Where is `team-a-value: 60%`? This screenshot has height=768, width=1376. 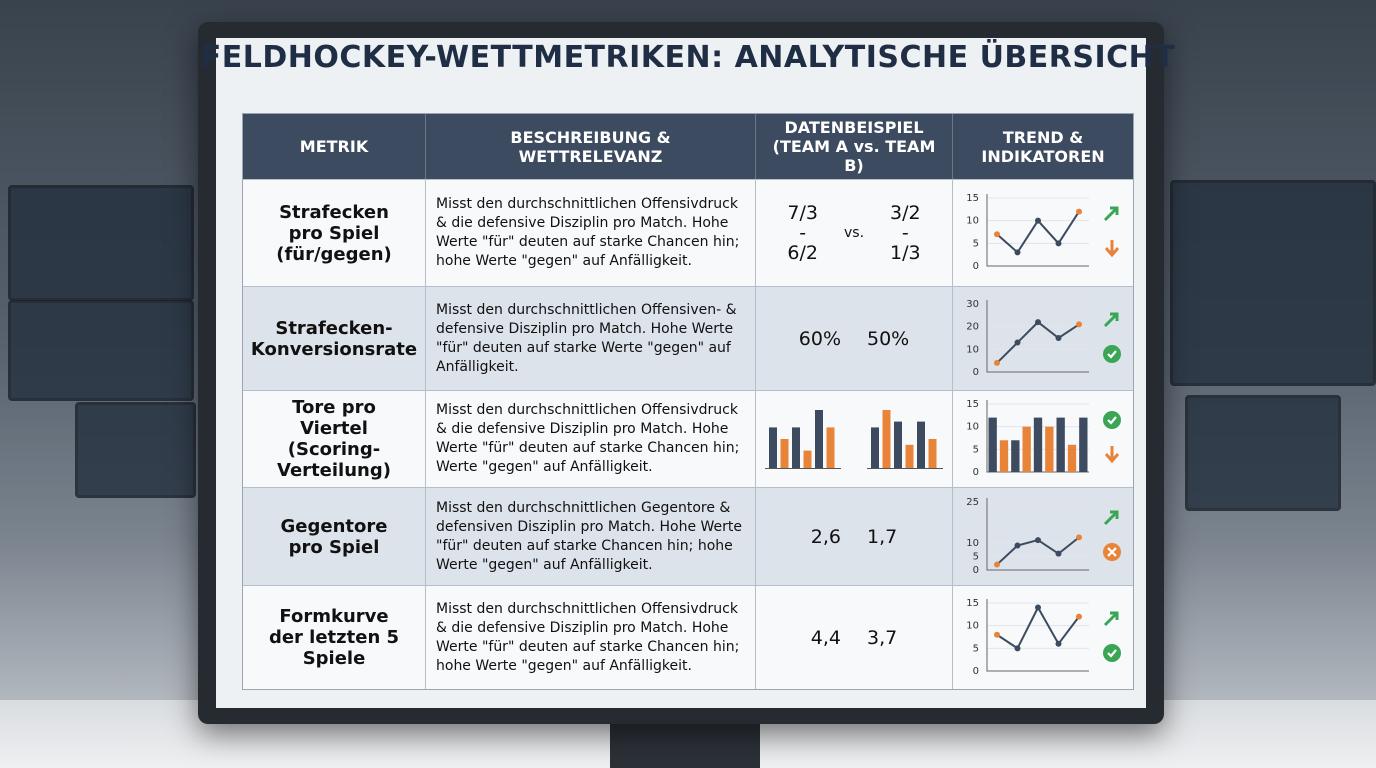
team-a-value: 60% is located at coordinates (820, 339).